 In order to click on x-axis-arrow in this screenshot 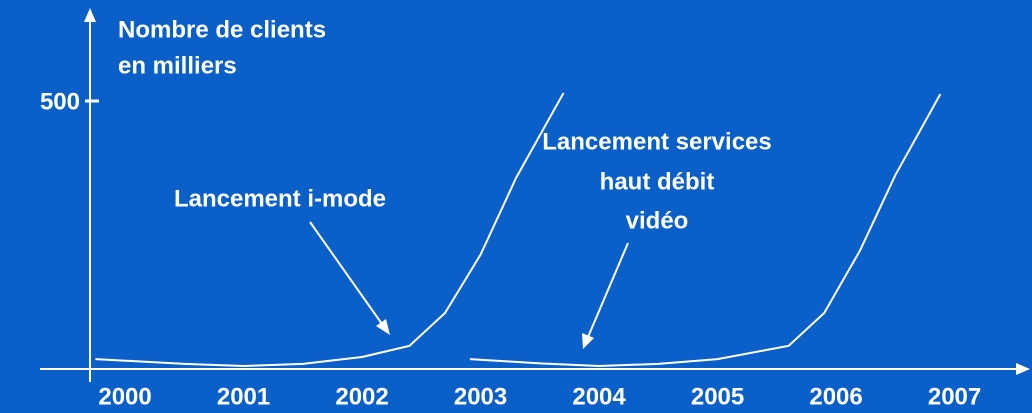, I will do `click(1023, 369)`.